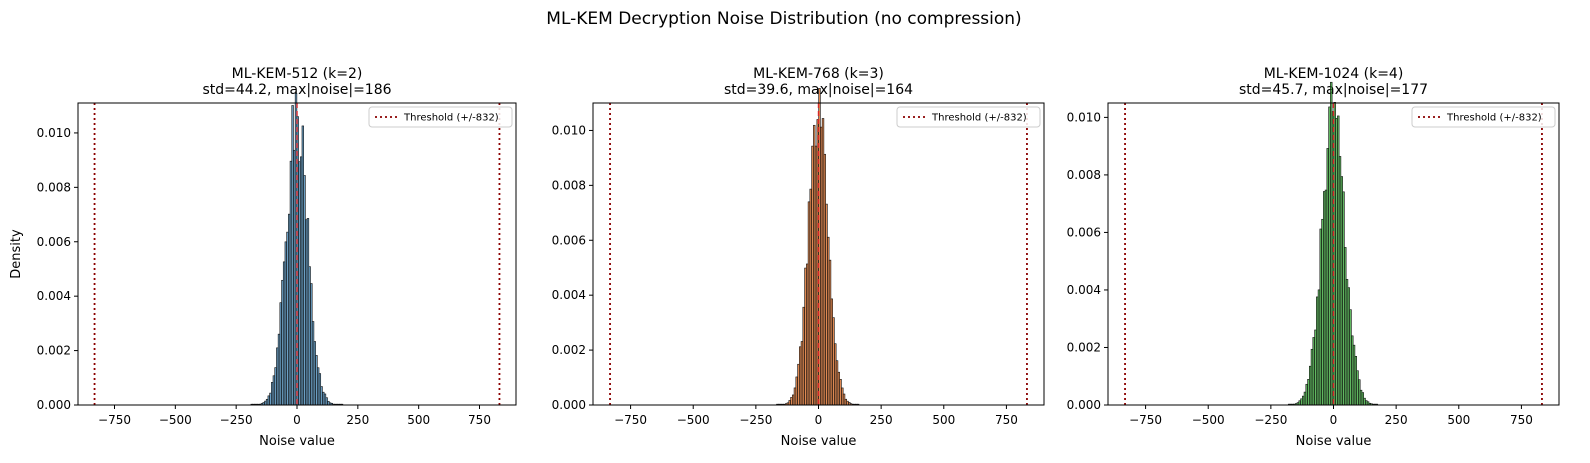  What do you see at coordinates (297, 74) in the screenshot?
I see `chart-title-line1: ML-KEM-512 (k=2)` at bounding box center [297, 74].